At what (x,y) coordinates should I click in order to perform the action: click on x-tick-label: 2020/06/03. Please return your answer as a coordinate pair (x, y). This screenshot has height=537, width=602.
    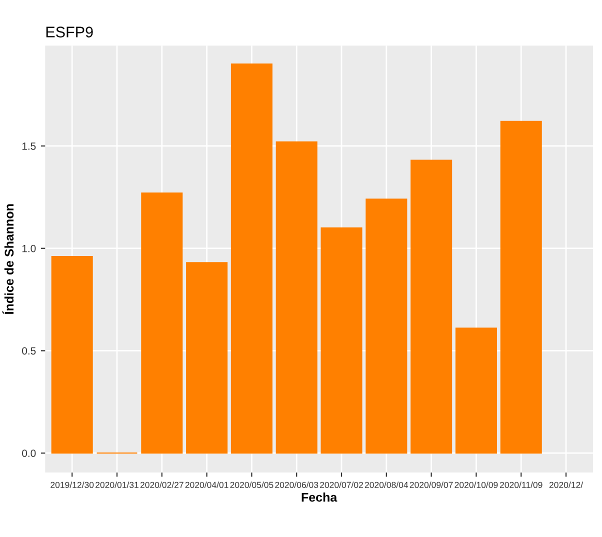
    Looking at the image, I should click on (296, 485).